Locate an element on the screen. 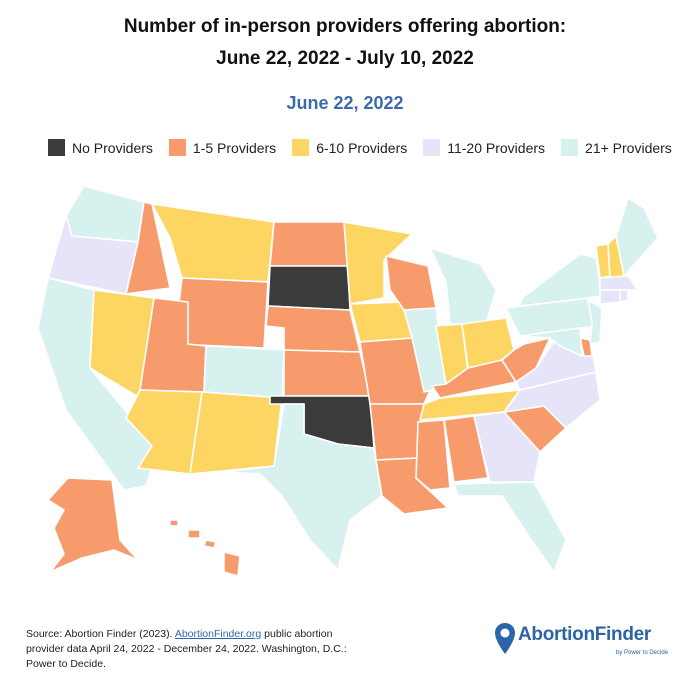  state-MI is located at coordinates (463, 286).